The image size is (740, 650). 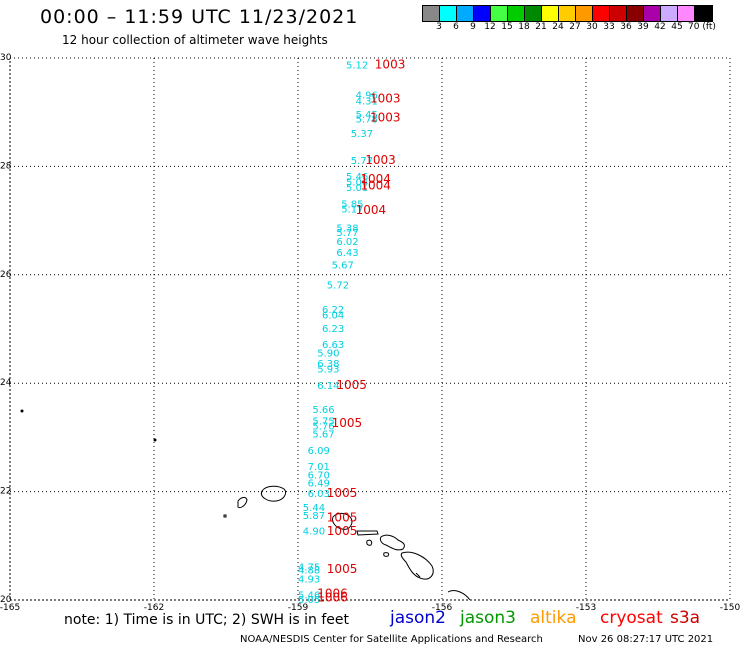 What do you see at coordinates (575, 27) in the screenshot?
I see `color-scale-label: 27` at bounding box center [575, 27].